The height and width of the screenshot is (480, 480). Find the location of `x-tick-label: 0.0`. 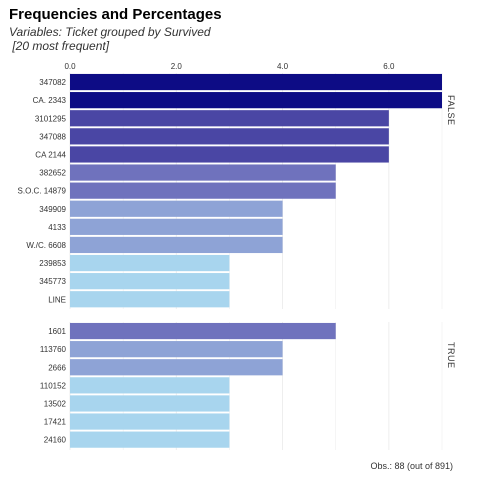

x-tick-label: 0.0 is located at coordinates (70, 66).